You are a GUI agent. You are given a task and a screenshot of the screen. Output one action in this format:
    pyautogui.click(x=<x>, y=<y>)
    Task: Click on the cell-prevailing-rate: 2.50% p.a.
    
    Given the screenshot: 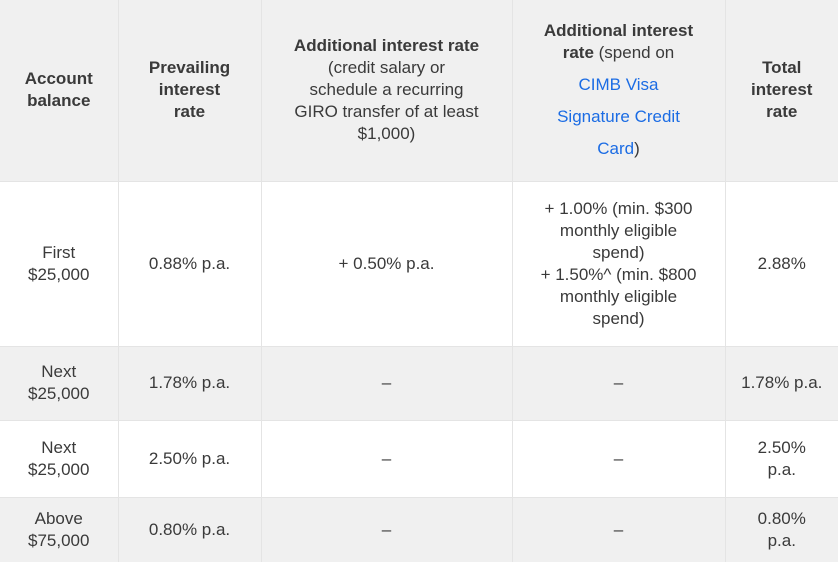 What is the action you would take?
    pyautogui.click(x=189, y=458)
    